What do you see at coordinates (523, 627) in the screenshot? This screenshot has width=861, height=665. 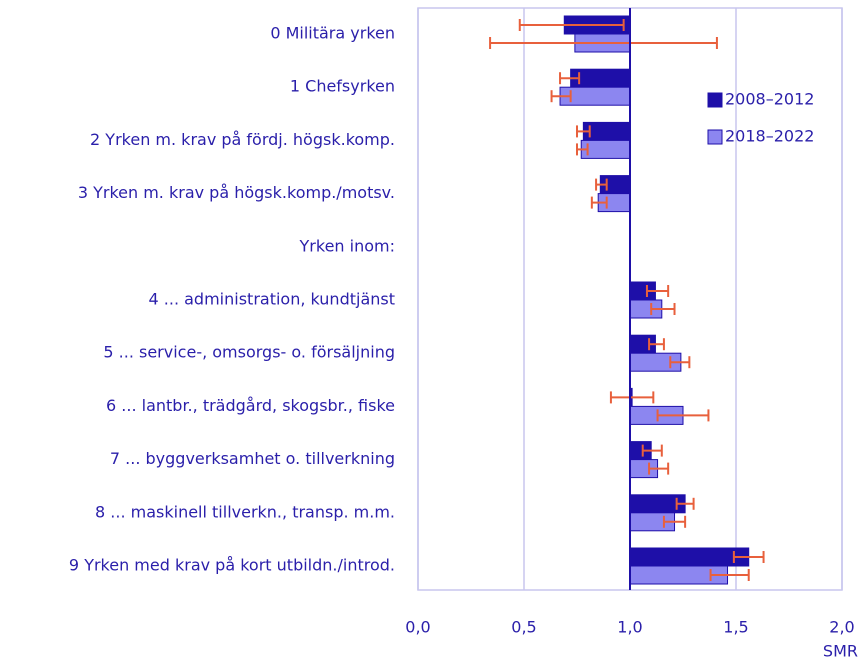 I see `x-tick-label: 0,5` at bounding box center [523, 627].